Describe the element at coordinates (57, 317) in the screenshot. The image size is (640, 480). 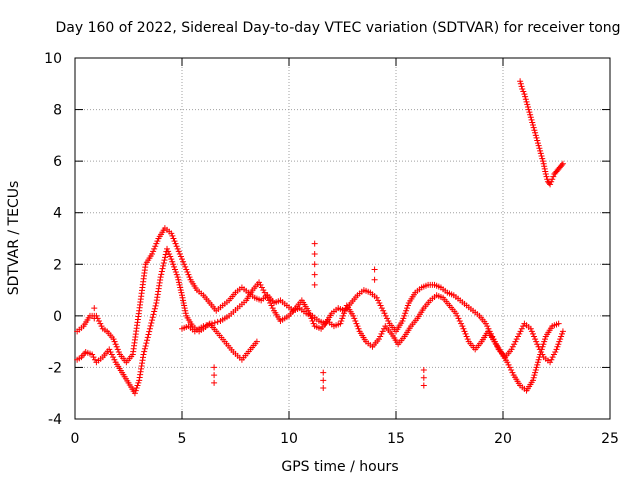
I see `y-tick-label: 0` at that location.